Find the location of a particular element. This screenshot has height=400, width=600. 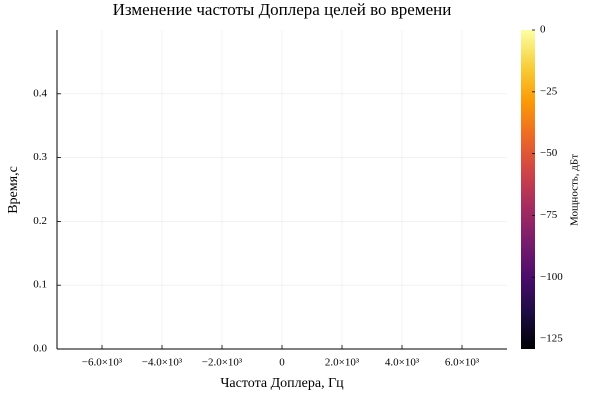

y-axis-label: Время,с is located at coordinates (13, 190).